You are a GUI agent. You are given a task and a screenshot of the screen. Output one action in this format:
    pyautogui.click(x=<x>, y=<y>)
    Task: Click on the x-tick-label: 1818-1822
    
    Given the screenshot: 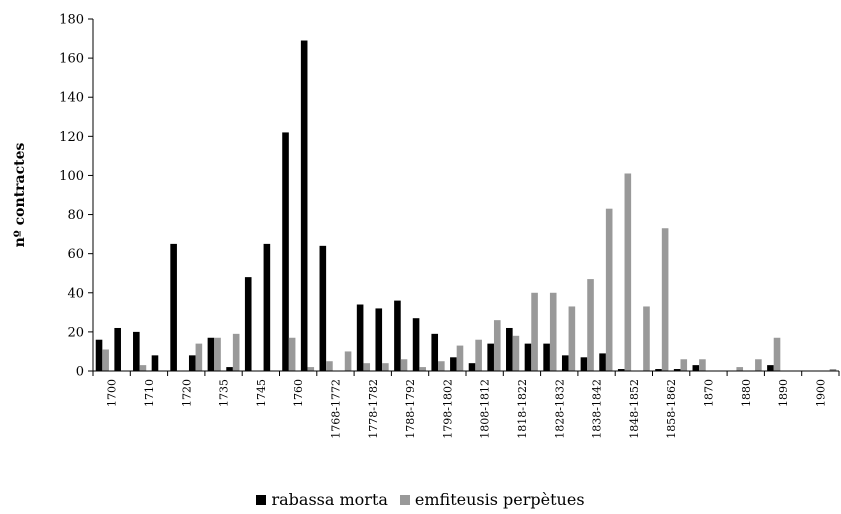 What is the action you would take?
    pyautogui.click(x=522, y=409)
    